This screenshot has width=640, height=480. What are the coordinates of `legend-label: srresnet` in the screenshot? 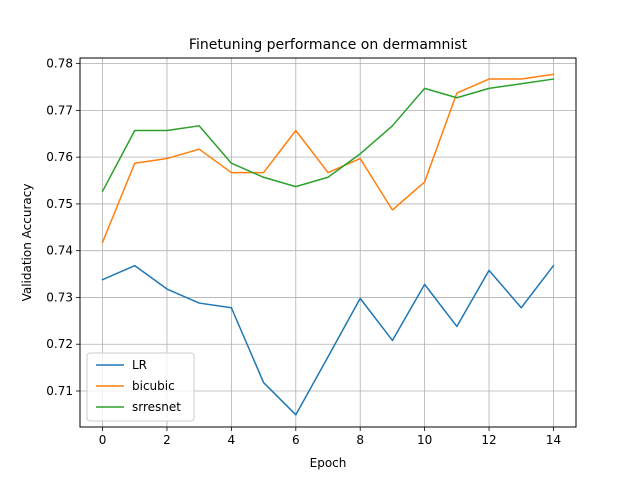 It's located at (156, 407).